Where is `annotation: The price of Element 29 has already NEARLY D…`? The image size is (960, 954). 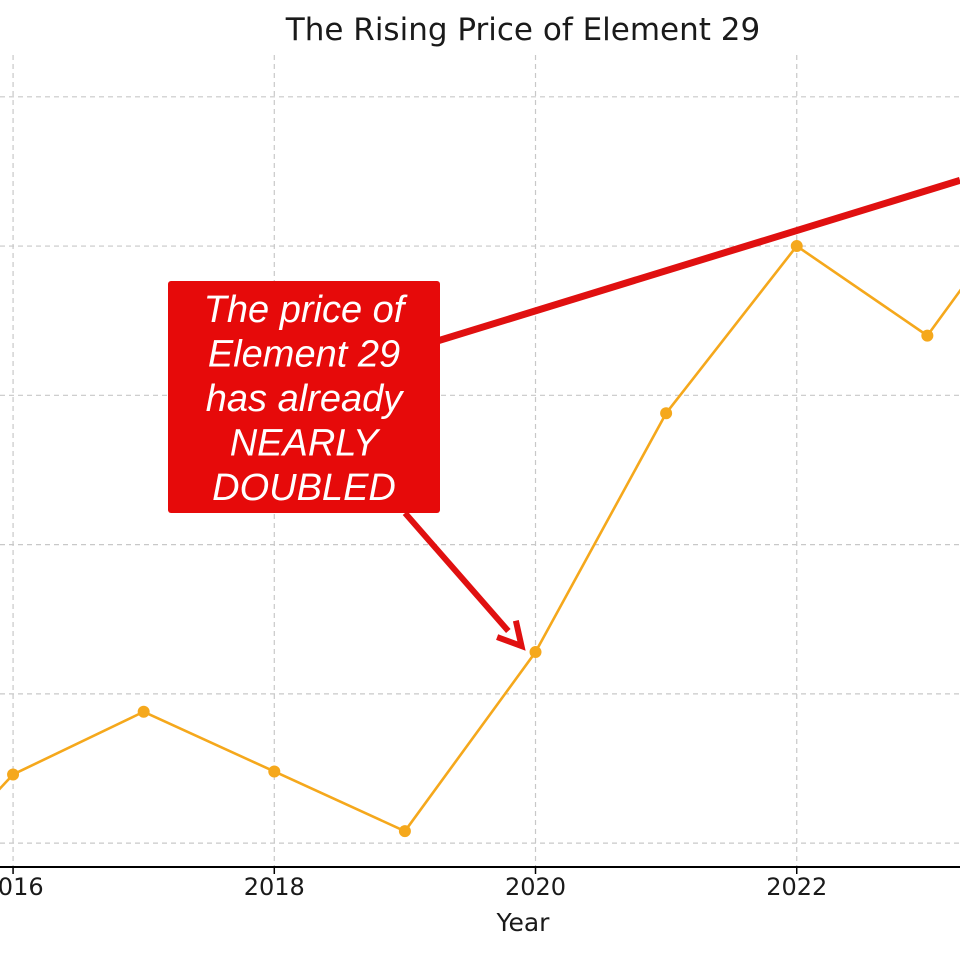
annotation: The price of Element 29 has already NEARLY D… is located at coordinates (347, 466).